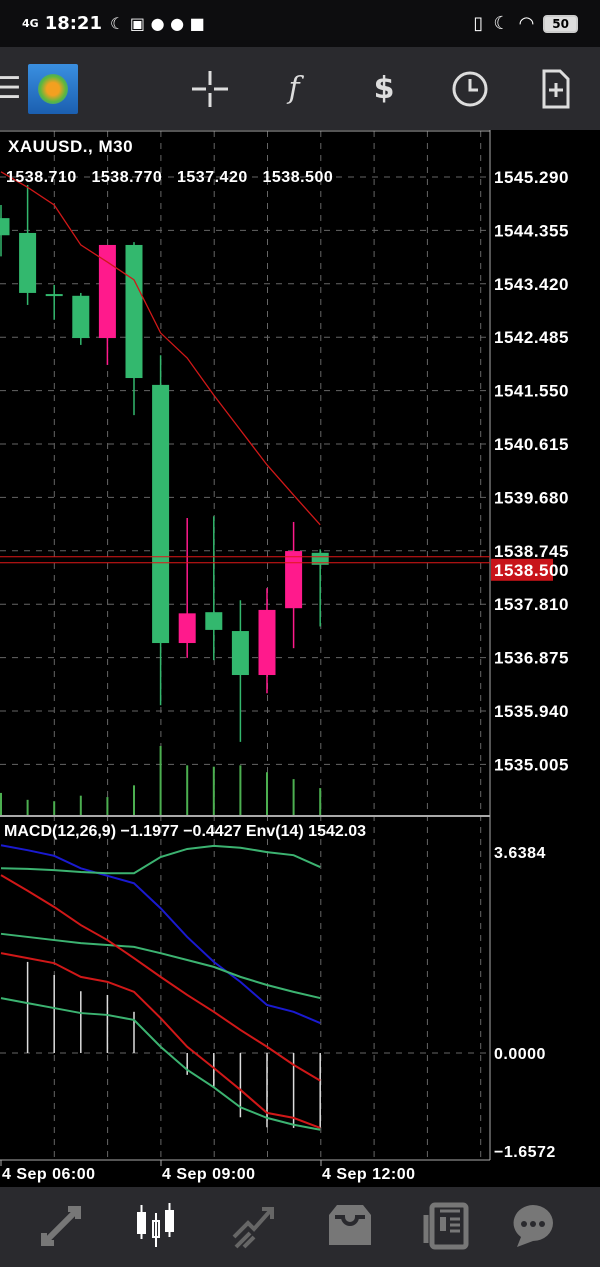  What do you see at coordinates (160, 348) in the screenshot?
I see `moving-average-line` at bounding box center [160, 348].